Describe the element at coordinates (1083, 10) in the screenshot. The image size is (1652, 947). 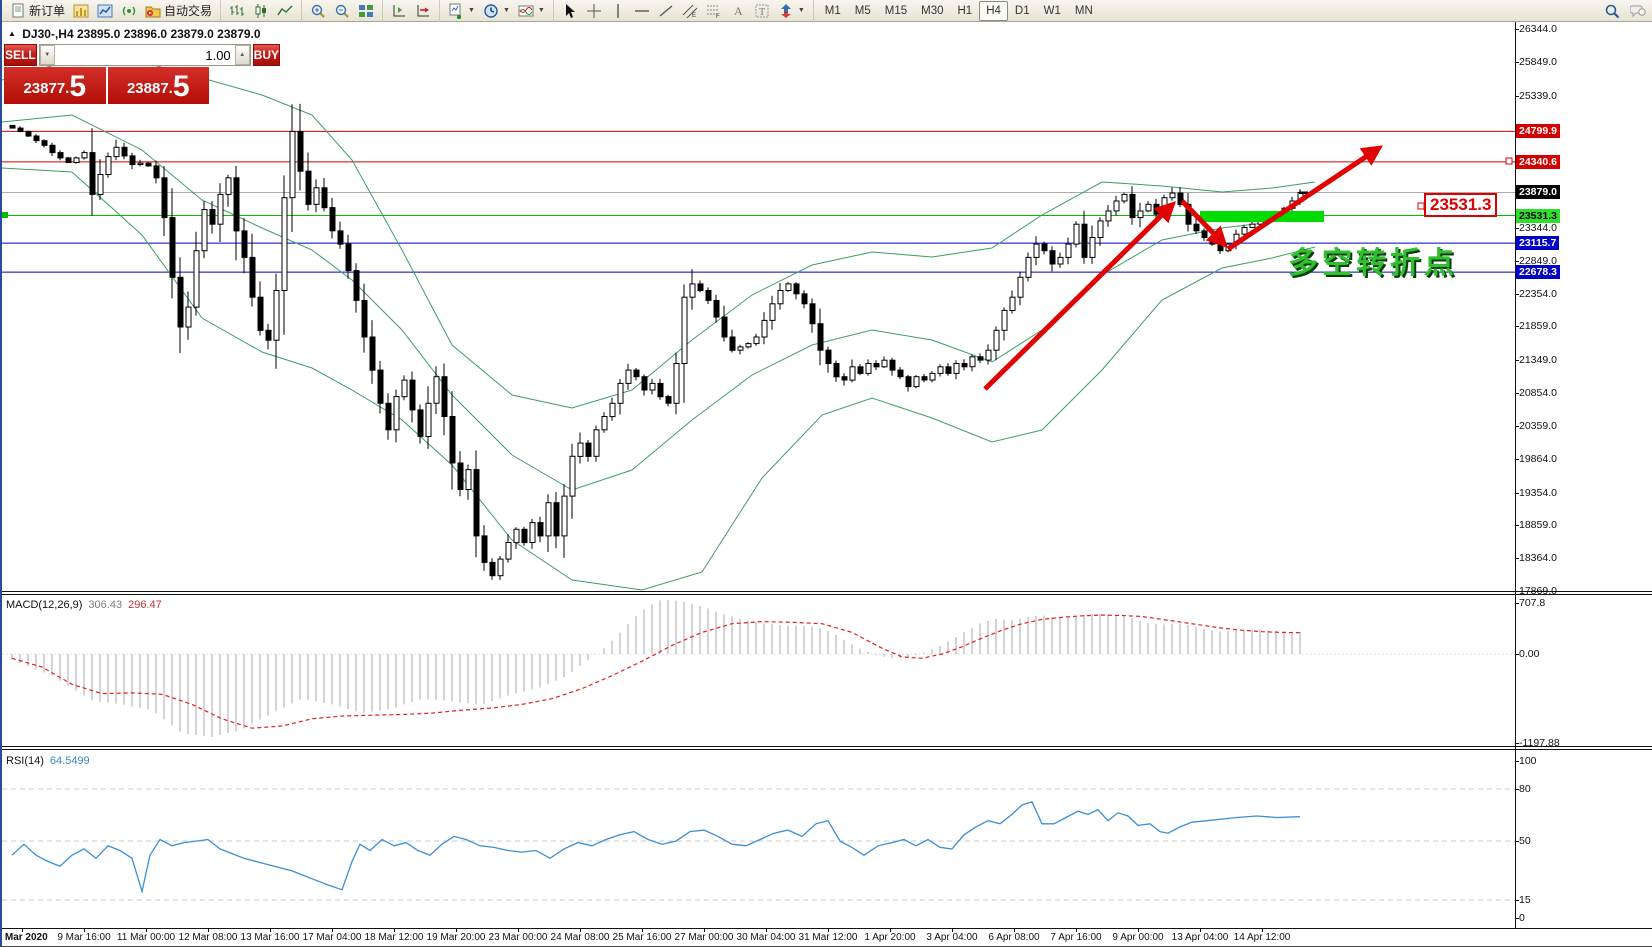
I see `timeframe-button-mn: MN` at that location.